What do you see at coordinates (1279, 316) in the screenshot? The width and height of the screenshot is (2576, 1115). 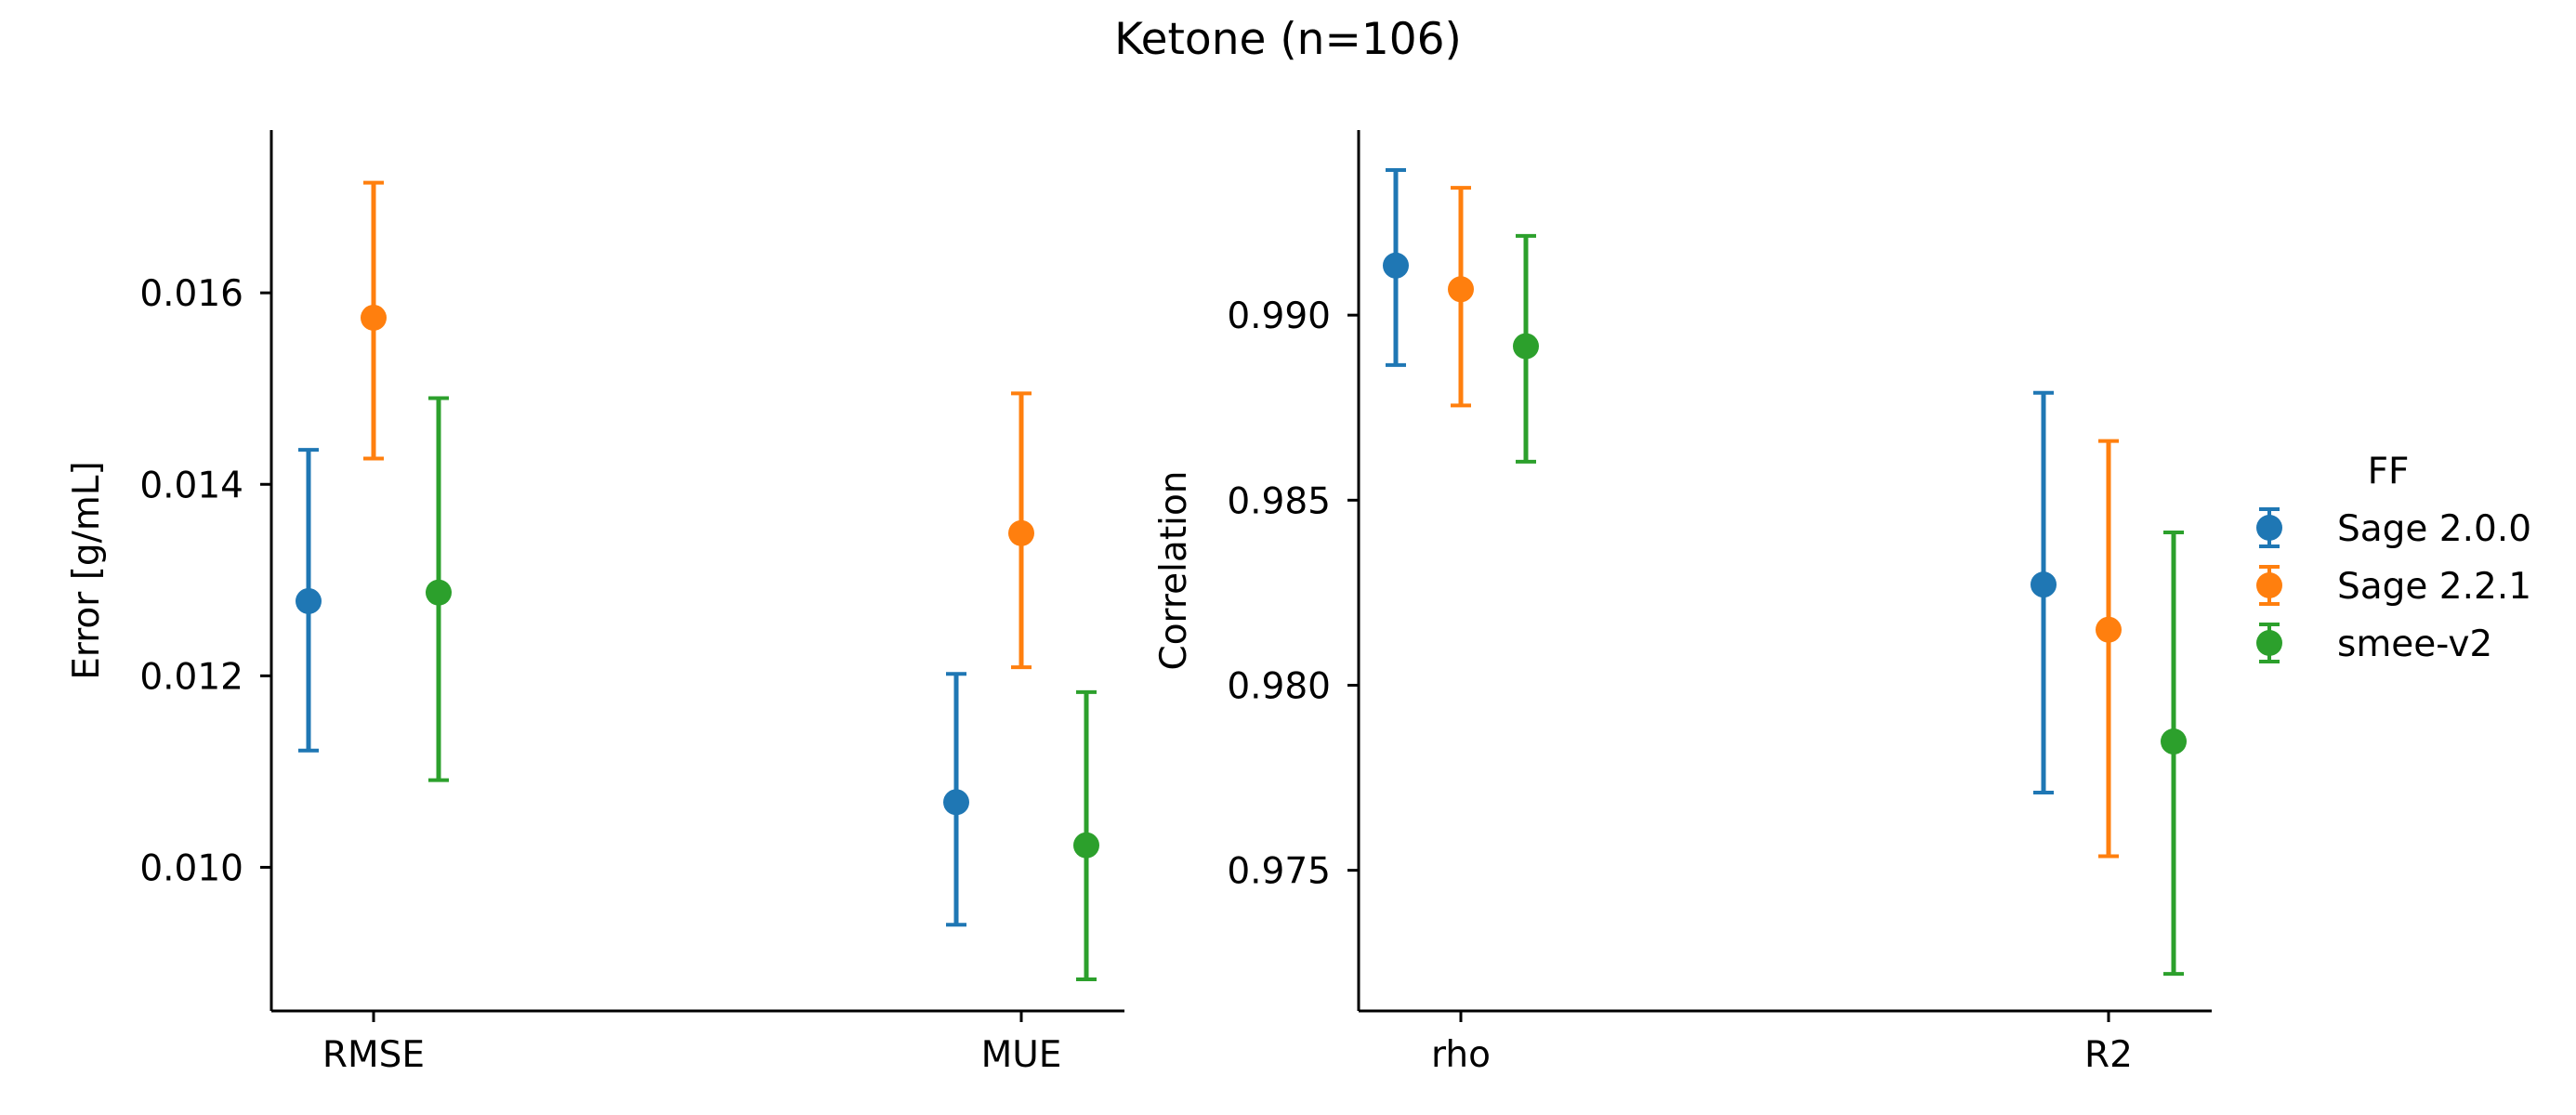 I see `y-tick-label: 0.990` at bounding box center [1279, 316].